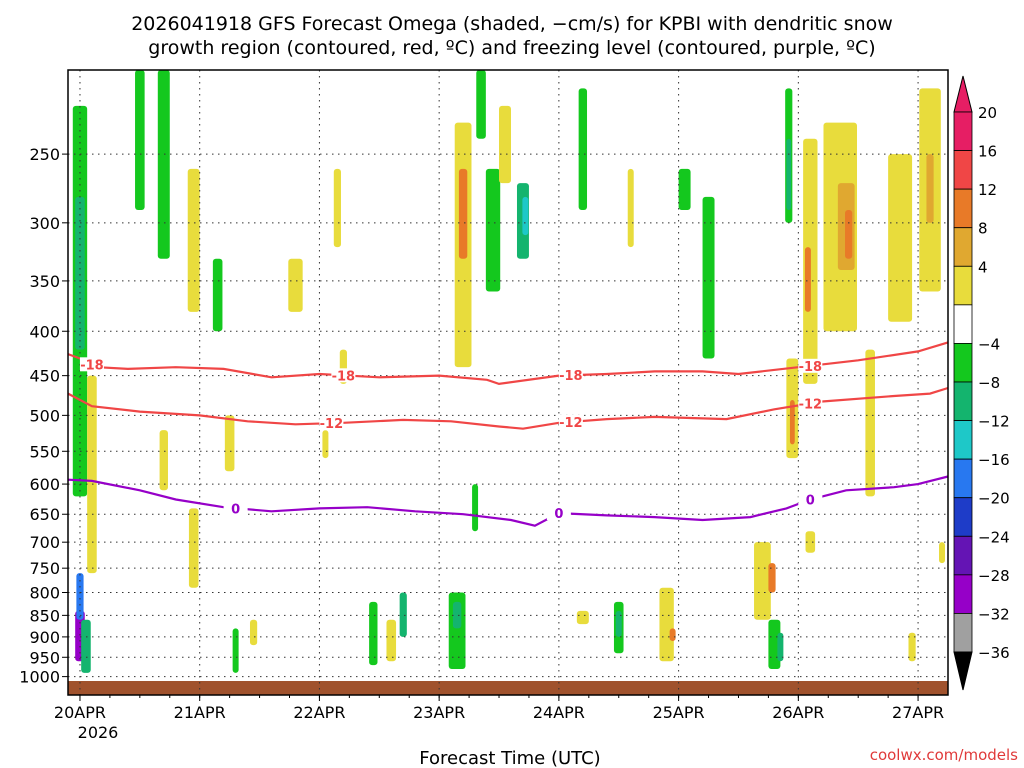  I want to click on contour-label-0-0: -18, so click(92, 365).